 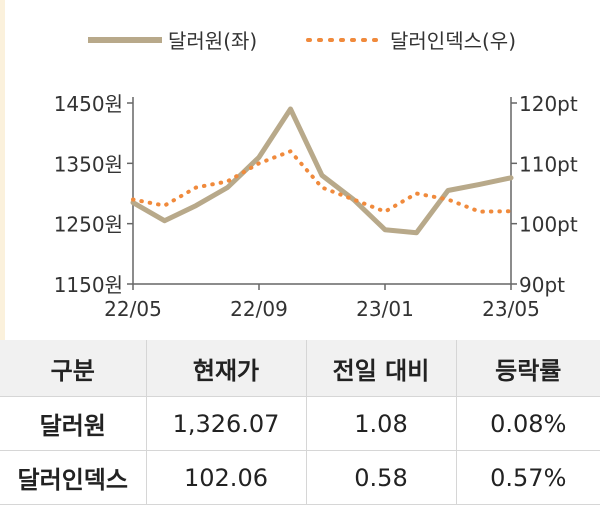 What do you see at coordinates (259, 309) in the screenshot?
I see `x-tick-label: 22/09` at bounding box center [259, 309].